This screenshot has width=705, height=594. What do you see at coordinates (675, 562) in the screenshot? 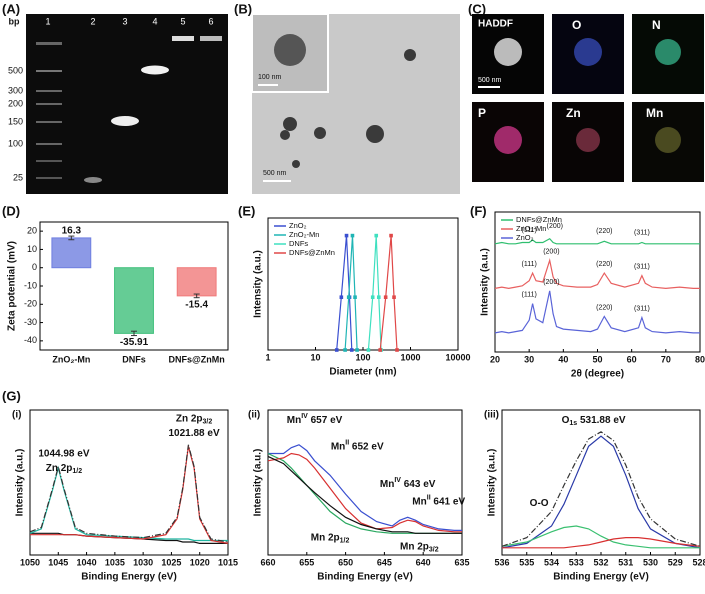
I see `x-tick-label: 529` at bounding box center [675, 562].